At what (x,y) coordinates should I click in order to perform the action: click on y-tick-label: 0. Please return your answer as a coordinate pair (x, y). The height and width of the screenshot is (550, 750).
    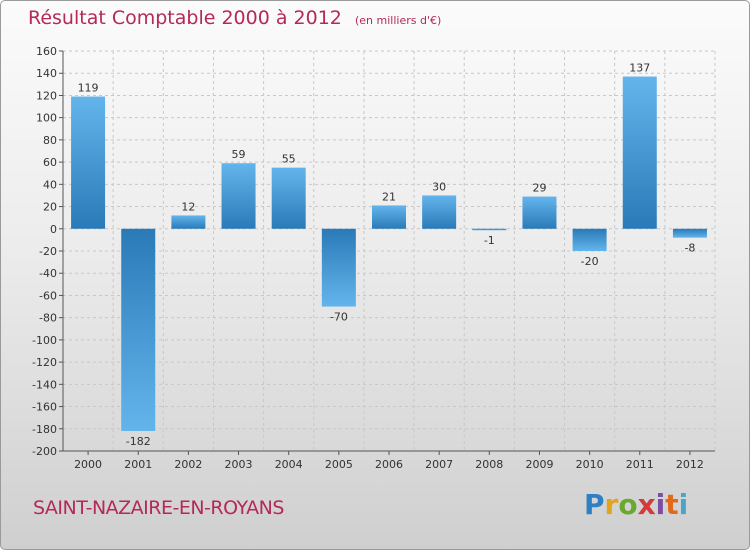
    Looking at the image, I should click on (53, 229).